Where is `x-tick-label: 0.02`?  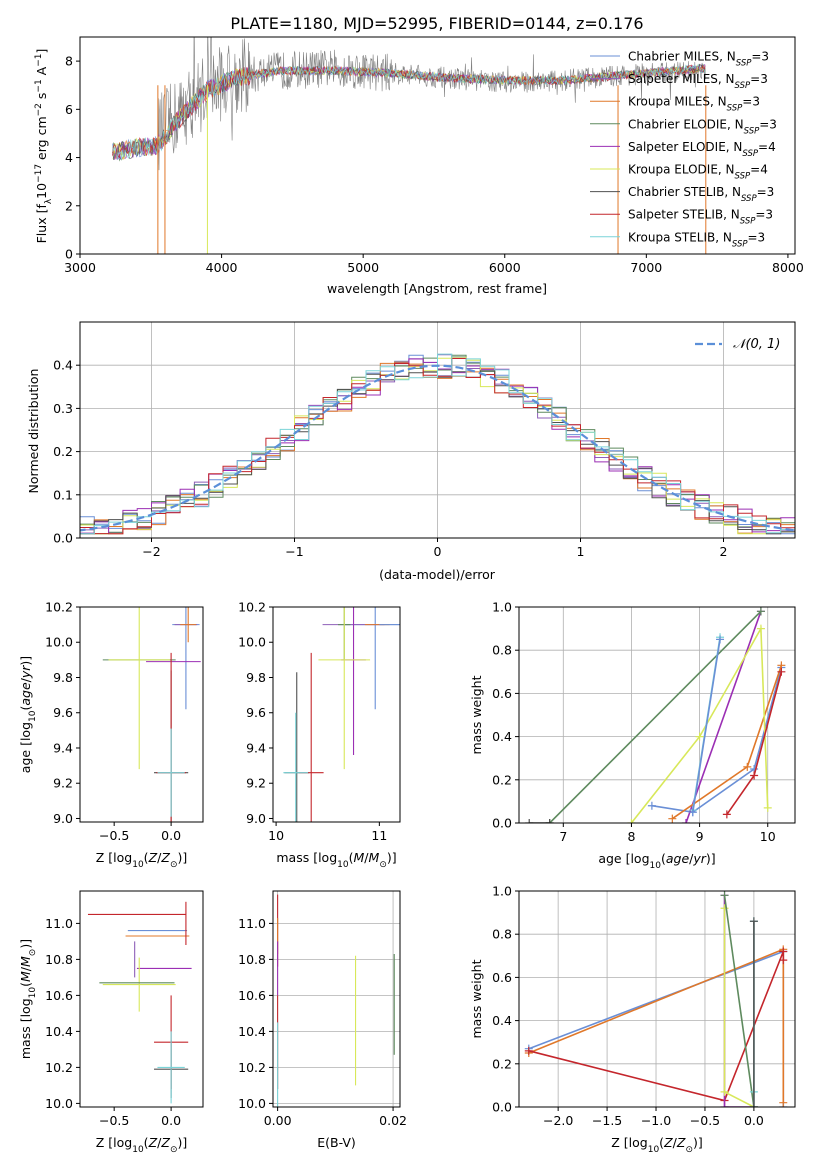 x-tick-label: 0.02 is located at coordinates (393, 1120).